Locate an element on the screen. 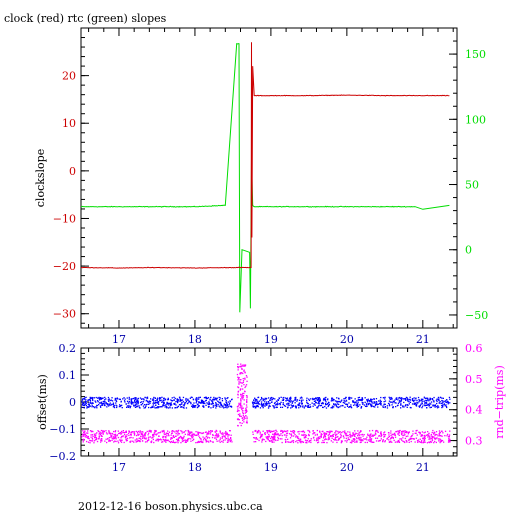 Image resolution: width=512 pixels, height=512 pixels. x-tick-label: 17 is located at coordinates (119, 339).